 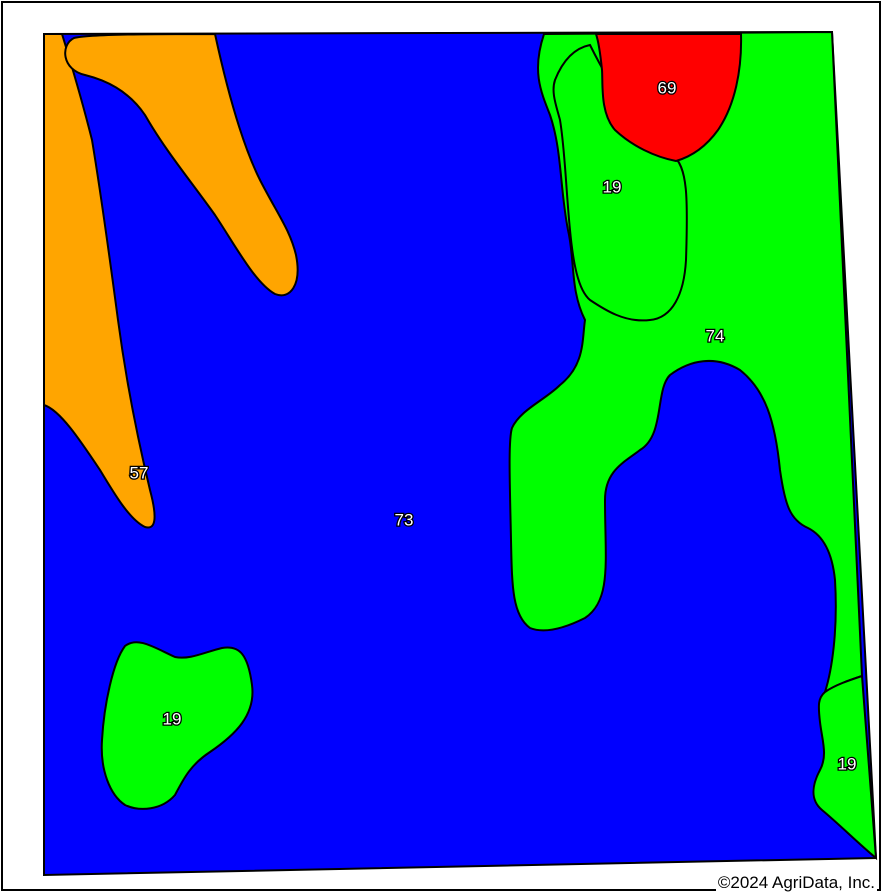 What do you see at coordinates (847, 763) in the screenshot?
I see `soil-label-19-bottom-right: 19` at bounding box center [847, 763].